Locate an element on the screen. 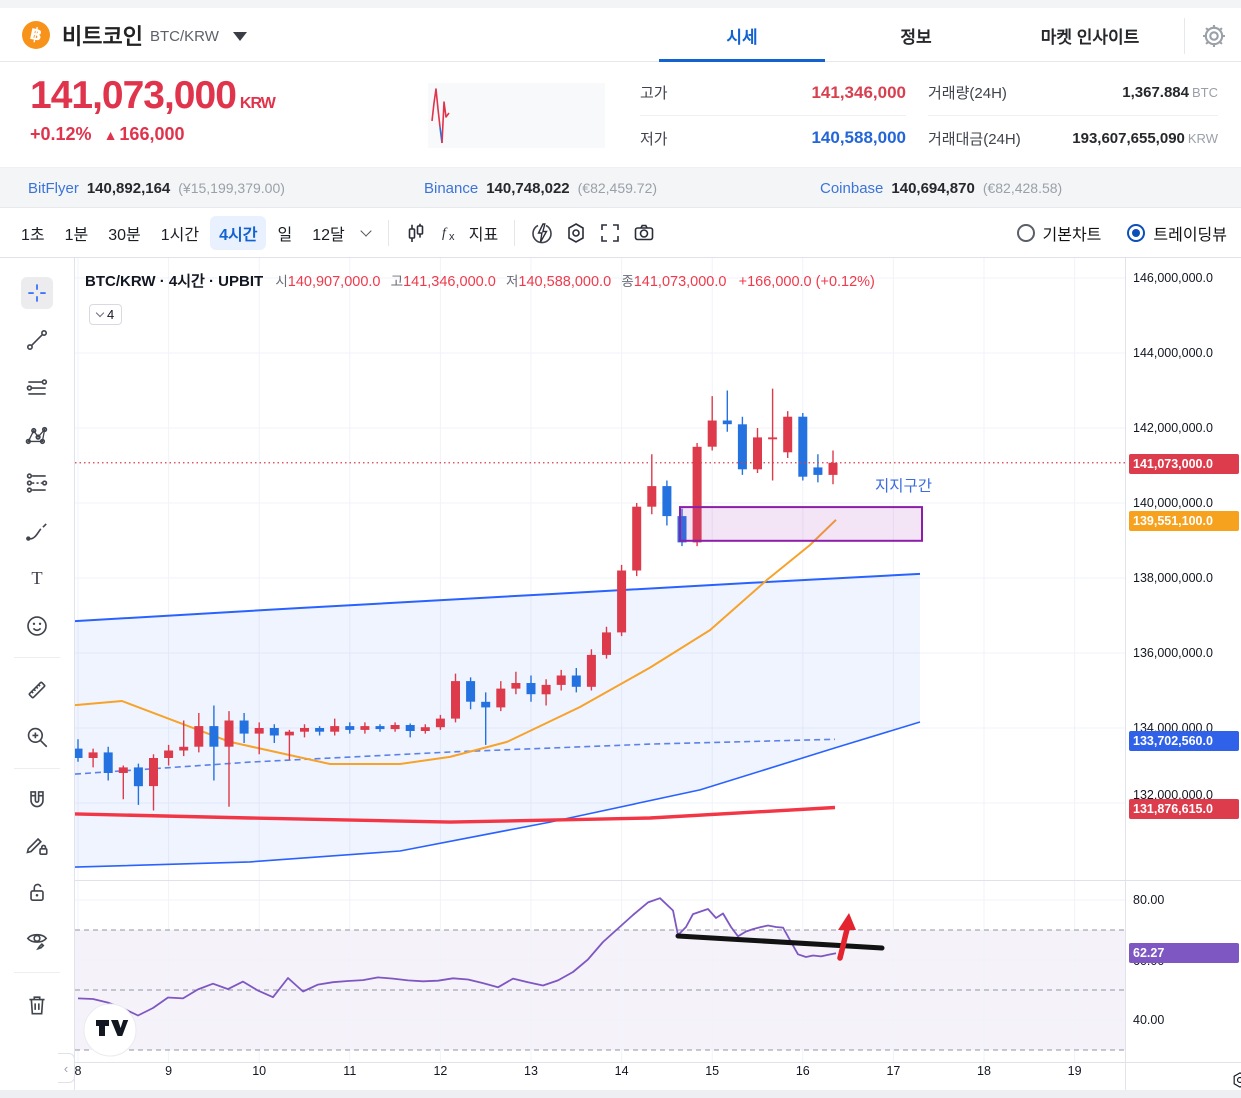  fullscreen-icon is located at coordinates (610, 233).